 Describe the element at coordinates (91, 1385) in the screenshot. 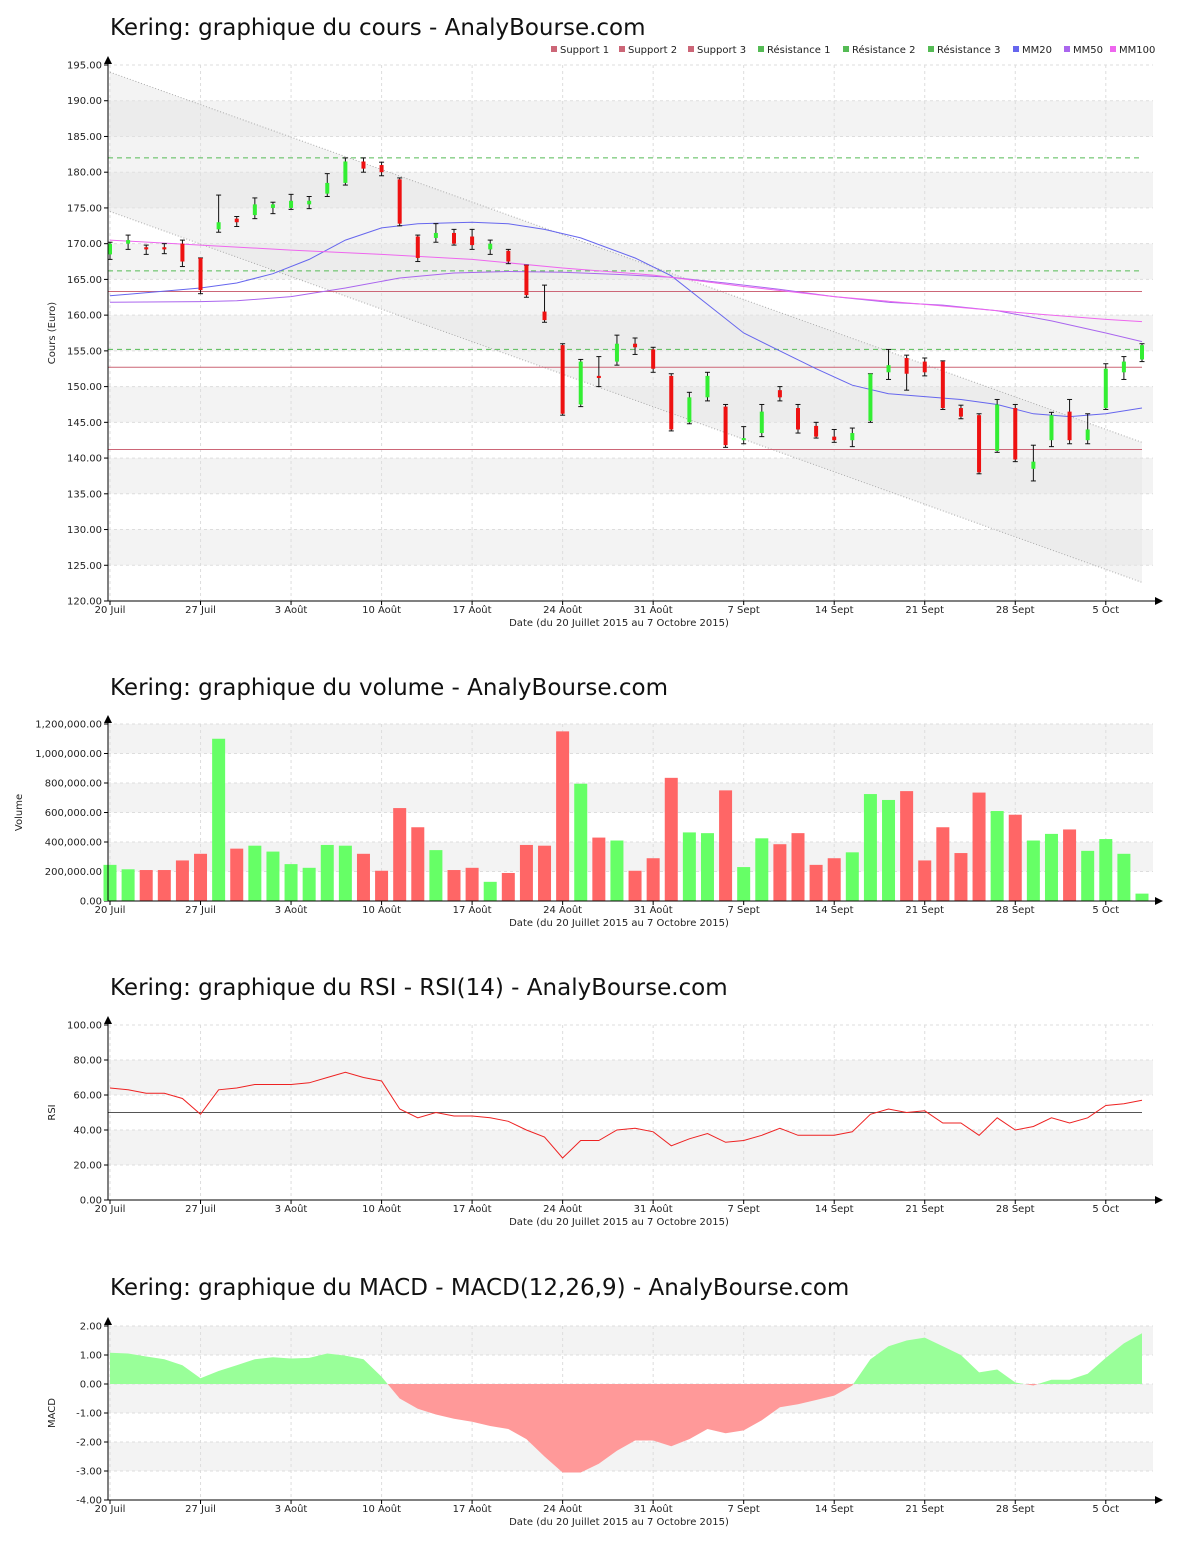

I see `macd-ytick-label: 0.00` at that location.